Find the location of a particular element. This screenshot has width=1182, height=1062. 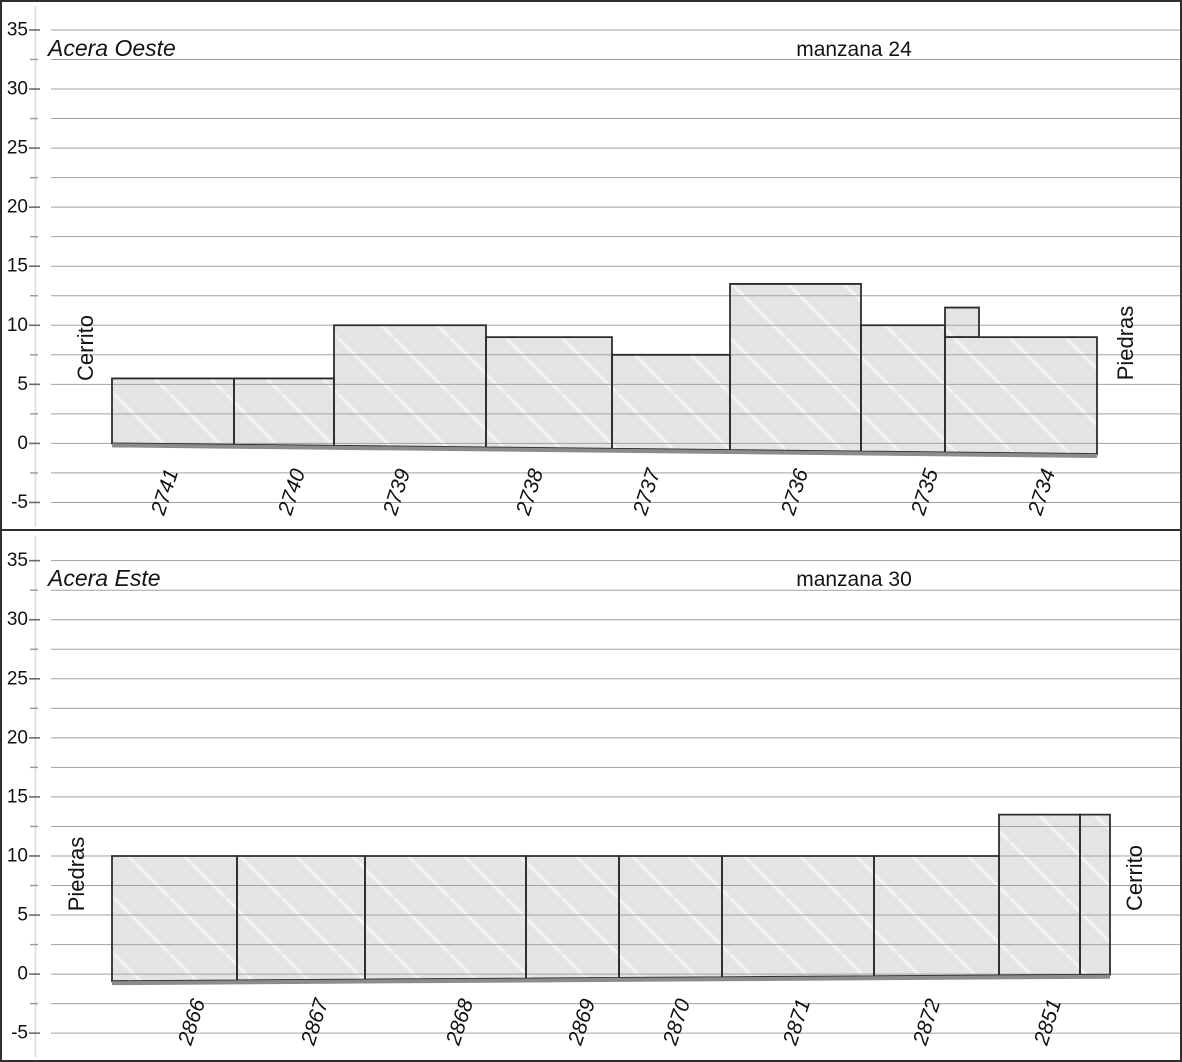

street-label-left-top: Cerrito is located at coordinates (85, 348).